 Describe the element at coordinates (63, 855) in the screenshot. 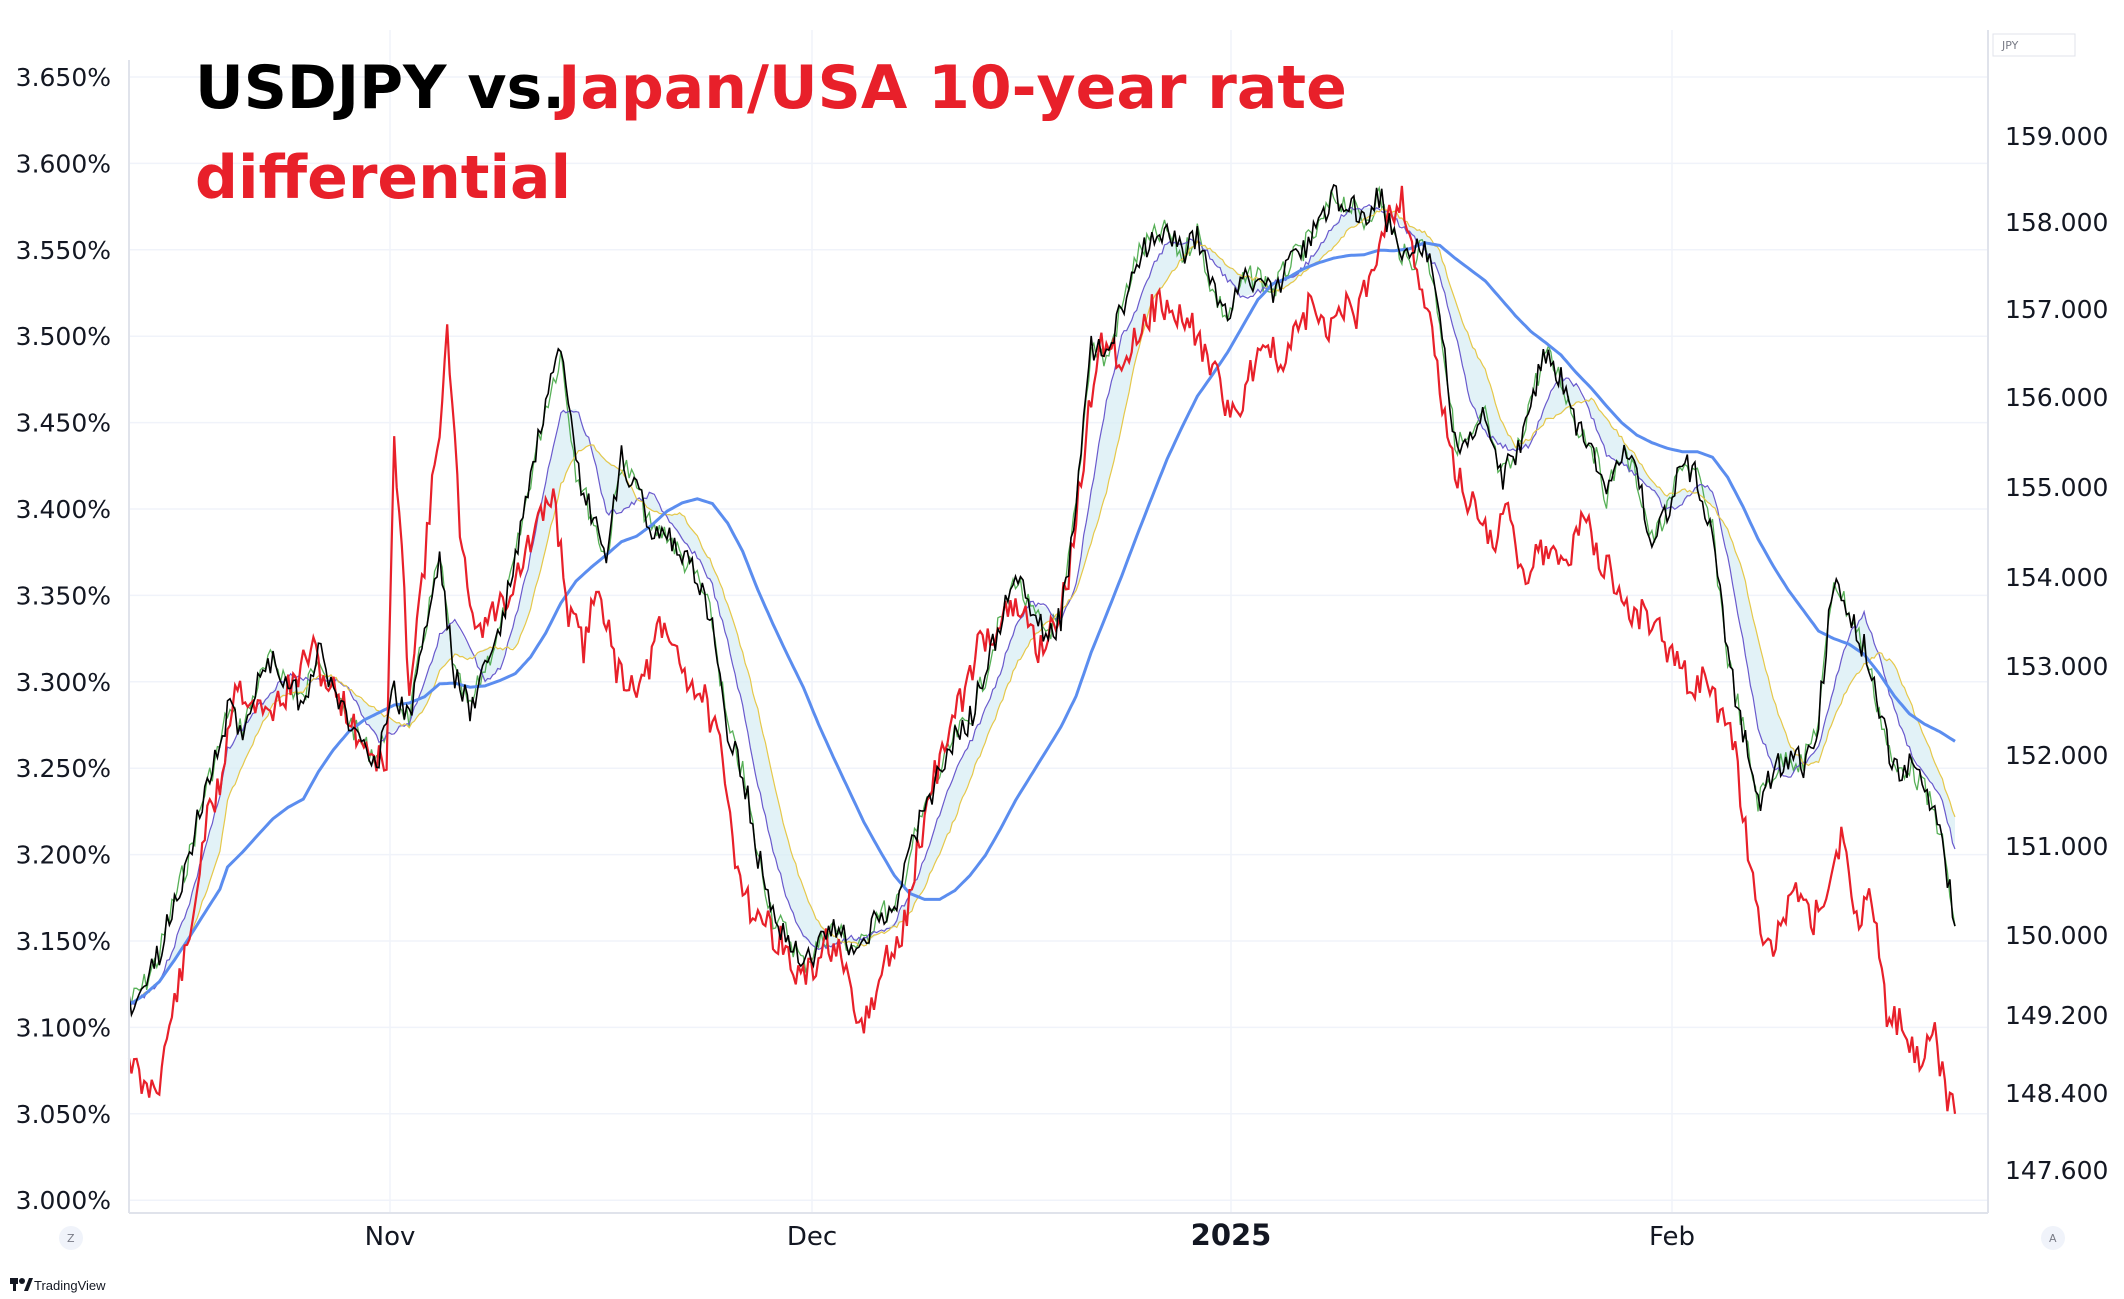

I see `left-tick-label: 3.200%` at that location.